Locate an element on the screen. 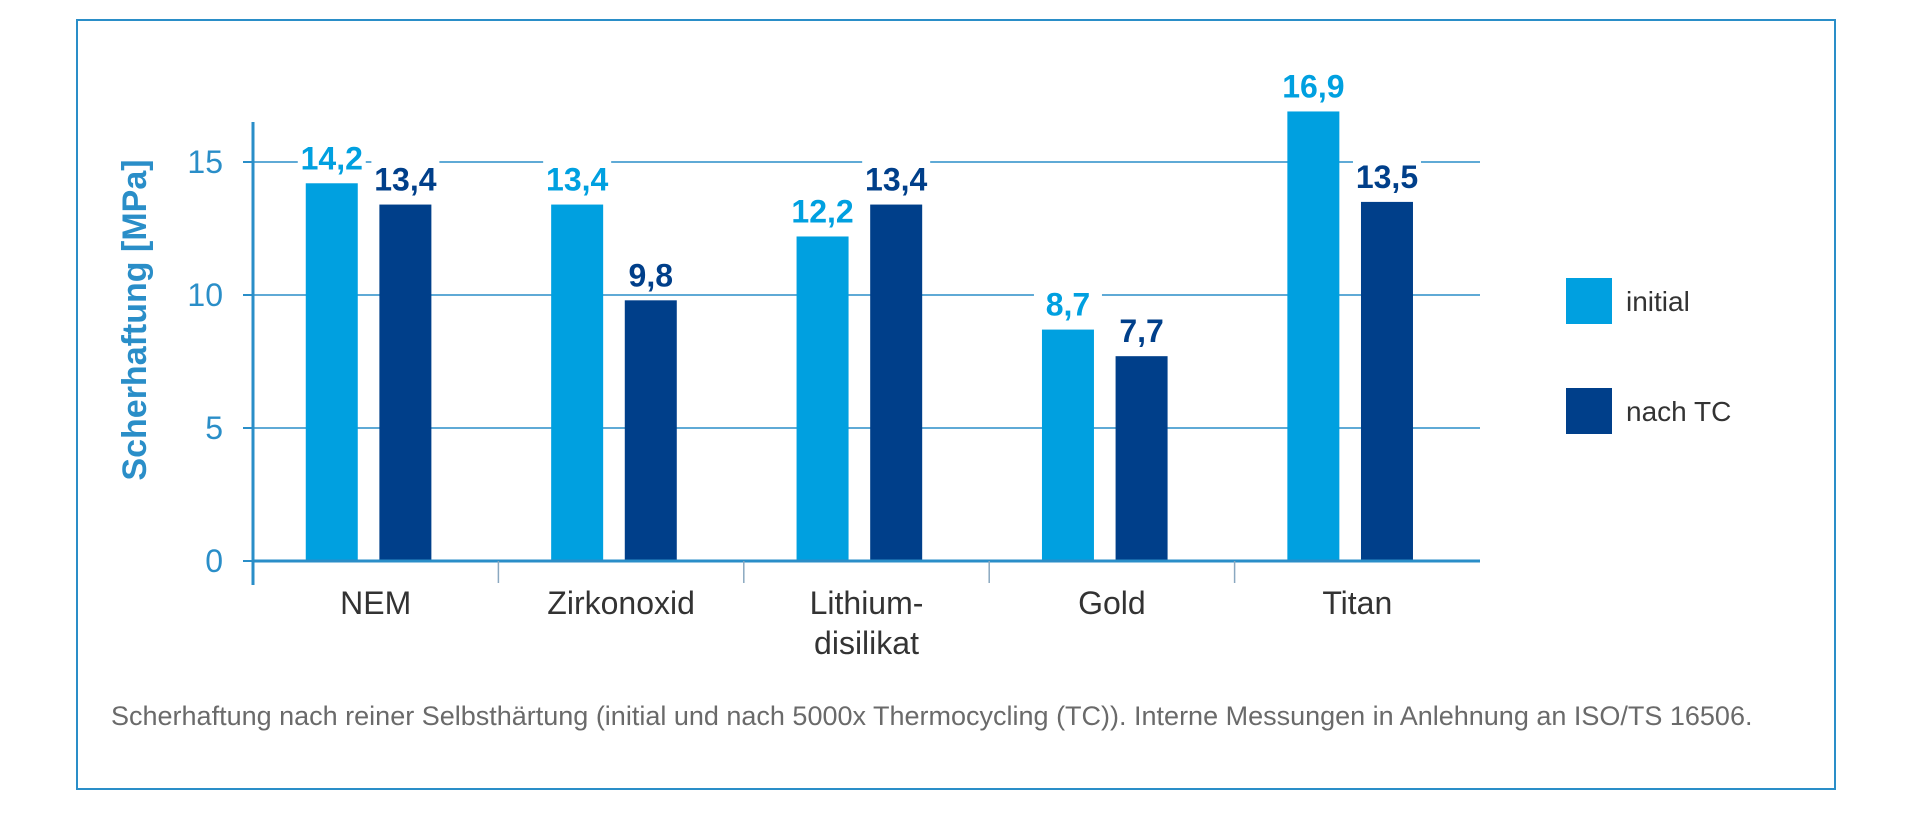 Image resolution: width=1917 pixels, height=818 pixels. data-label: 14,2 is located at coordinates (332, 158).